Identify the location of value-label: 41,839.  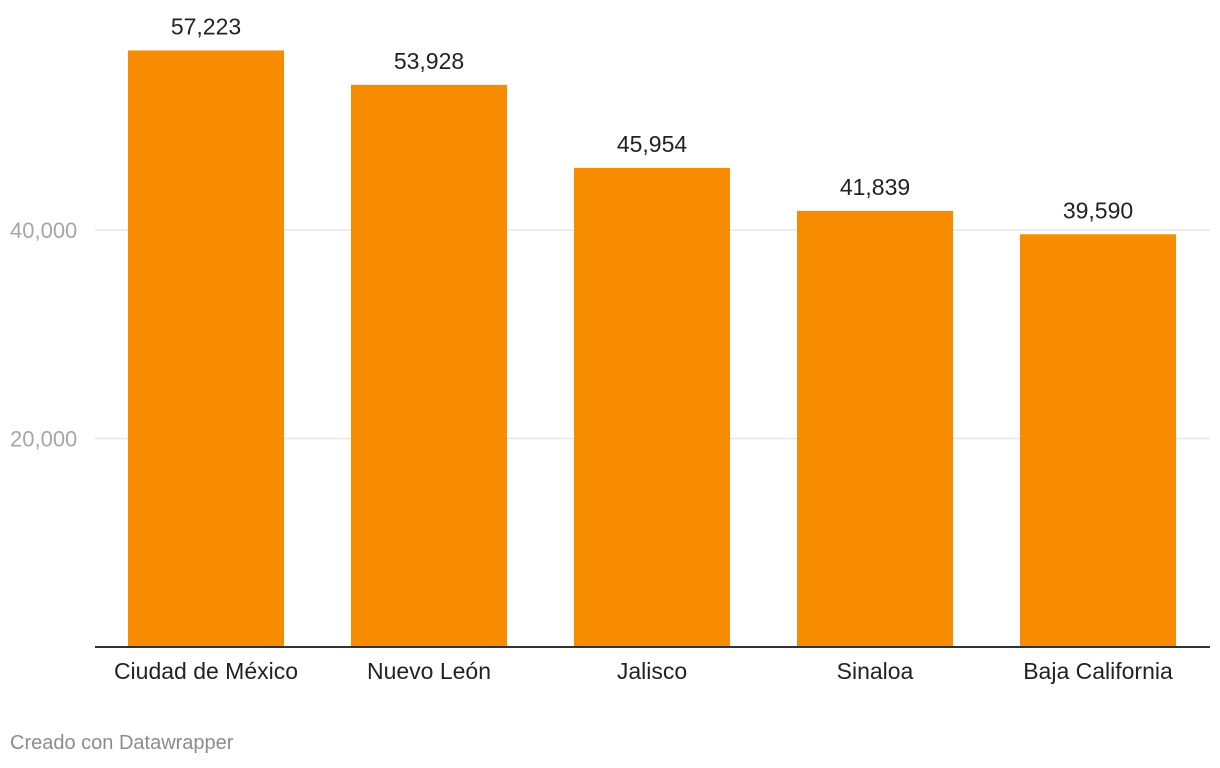
(875, 187).